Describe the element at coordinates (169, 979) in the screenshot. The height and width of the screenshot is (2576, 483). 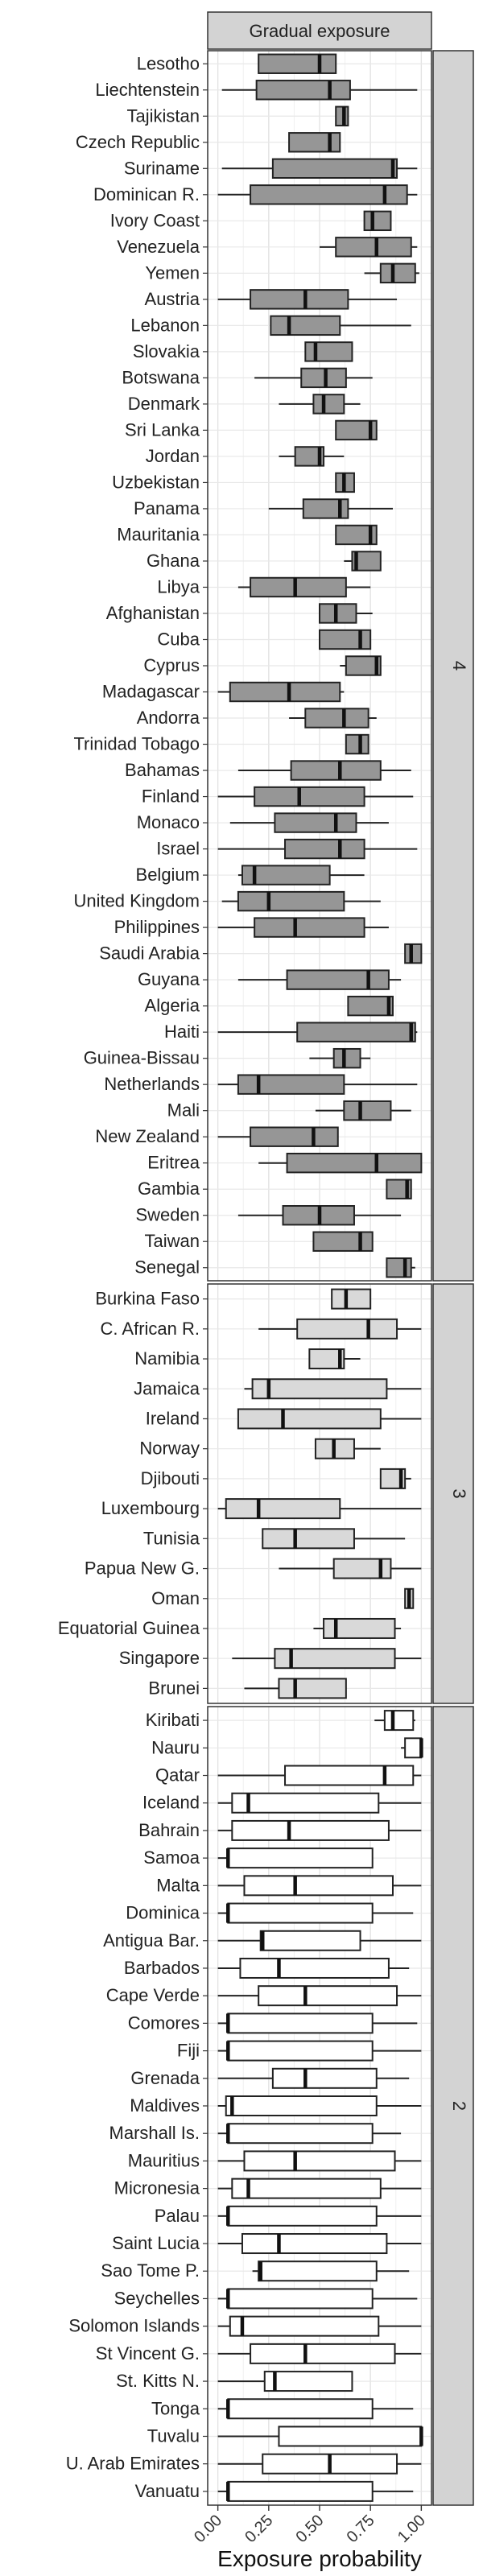
I see `country-label: Guyana` at that location.